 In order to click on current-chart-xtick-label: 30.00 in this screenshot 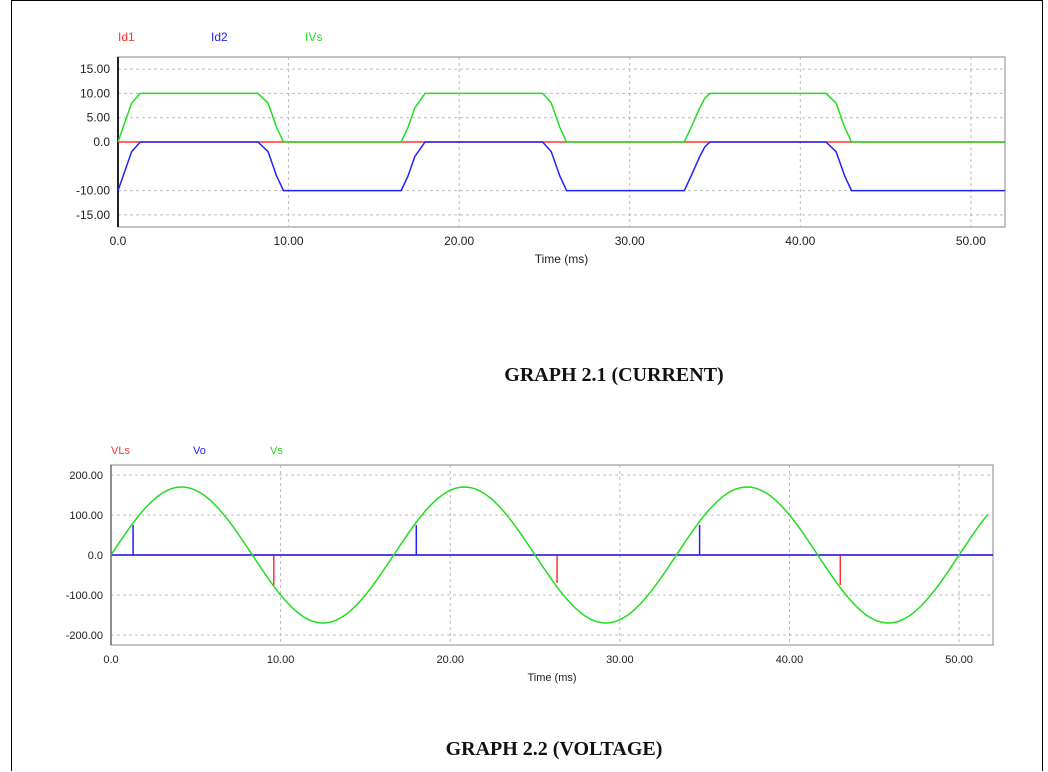, I will do `click(630, 241)`.